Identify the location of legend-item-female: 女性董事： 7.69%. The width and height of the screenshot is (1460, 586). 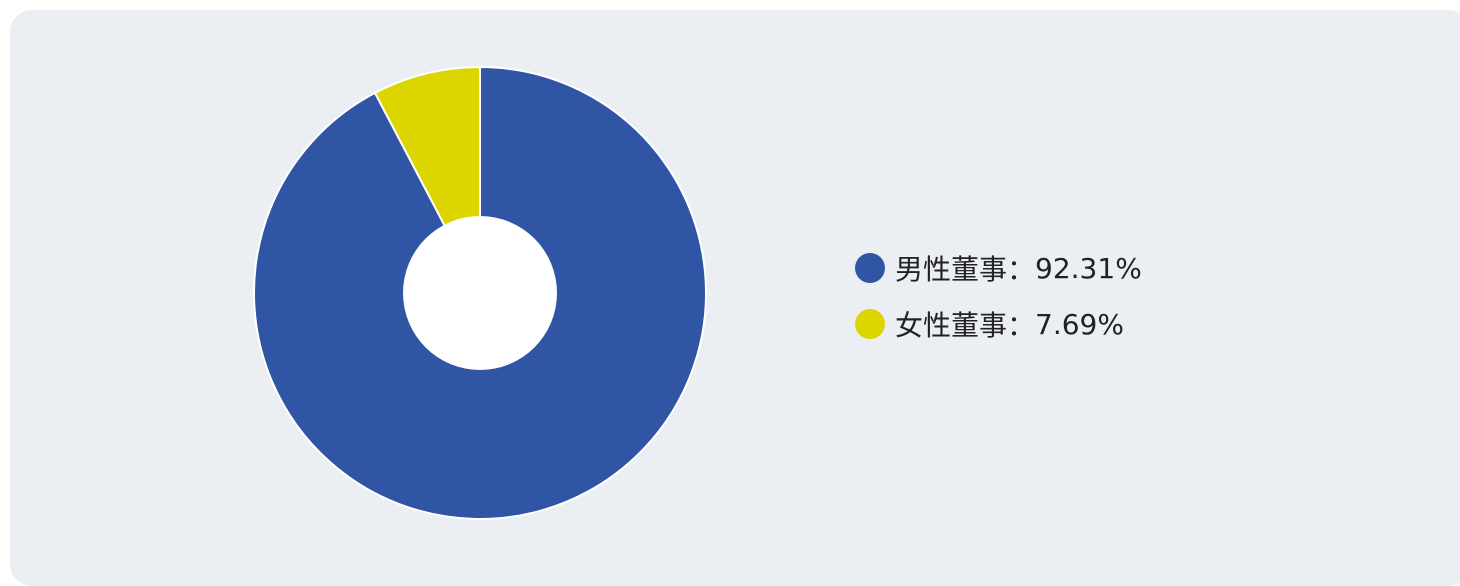
(998, 324).